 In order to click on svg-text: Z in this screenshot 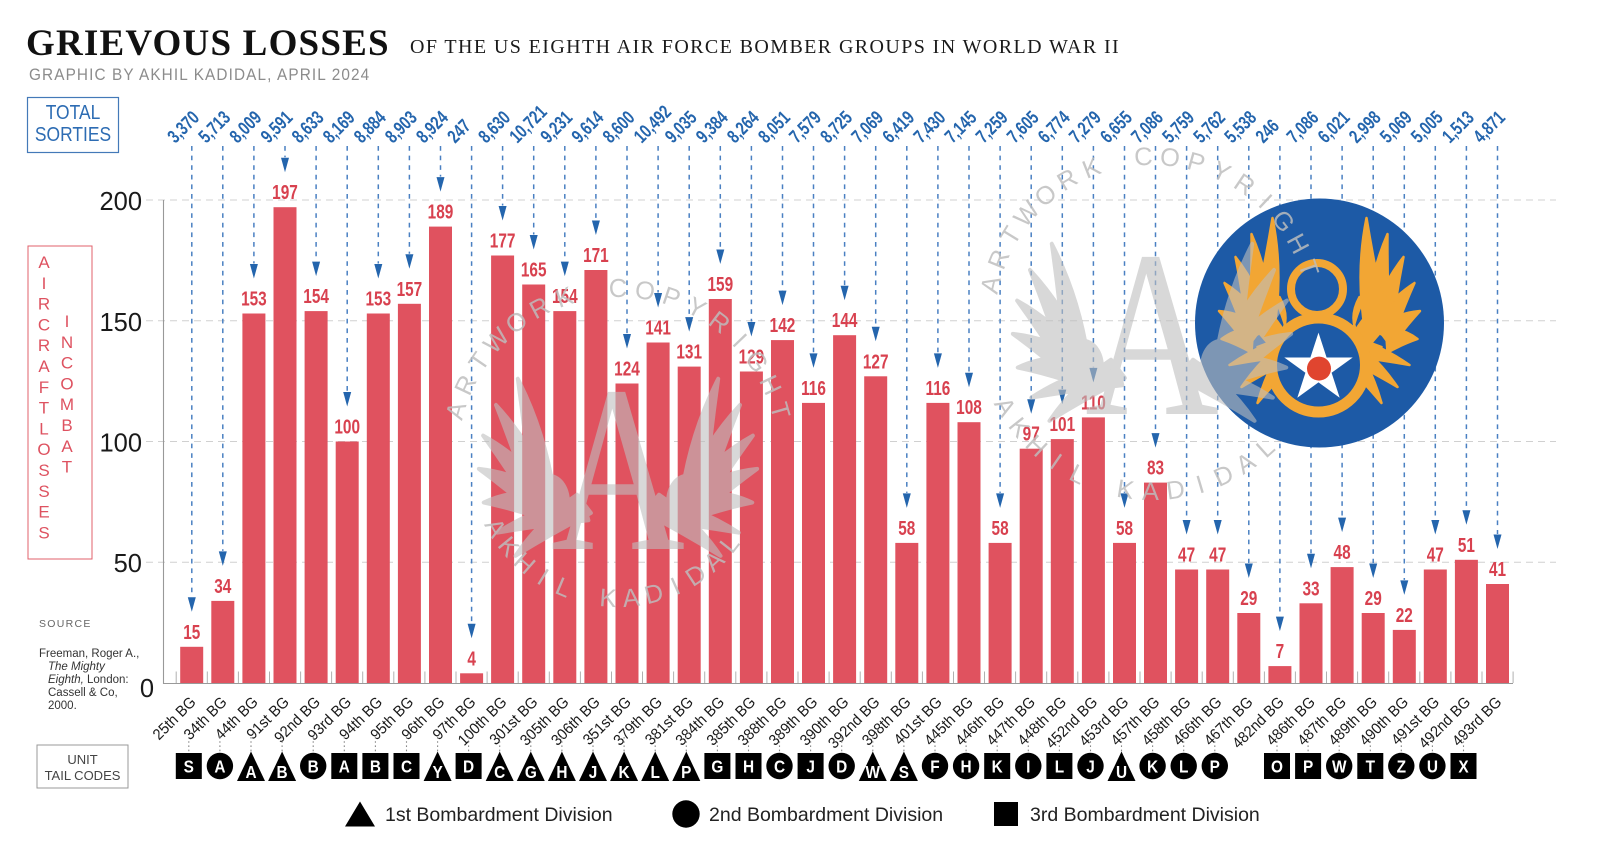, I will do `click(1401, 767)`.